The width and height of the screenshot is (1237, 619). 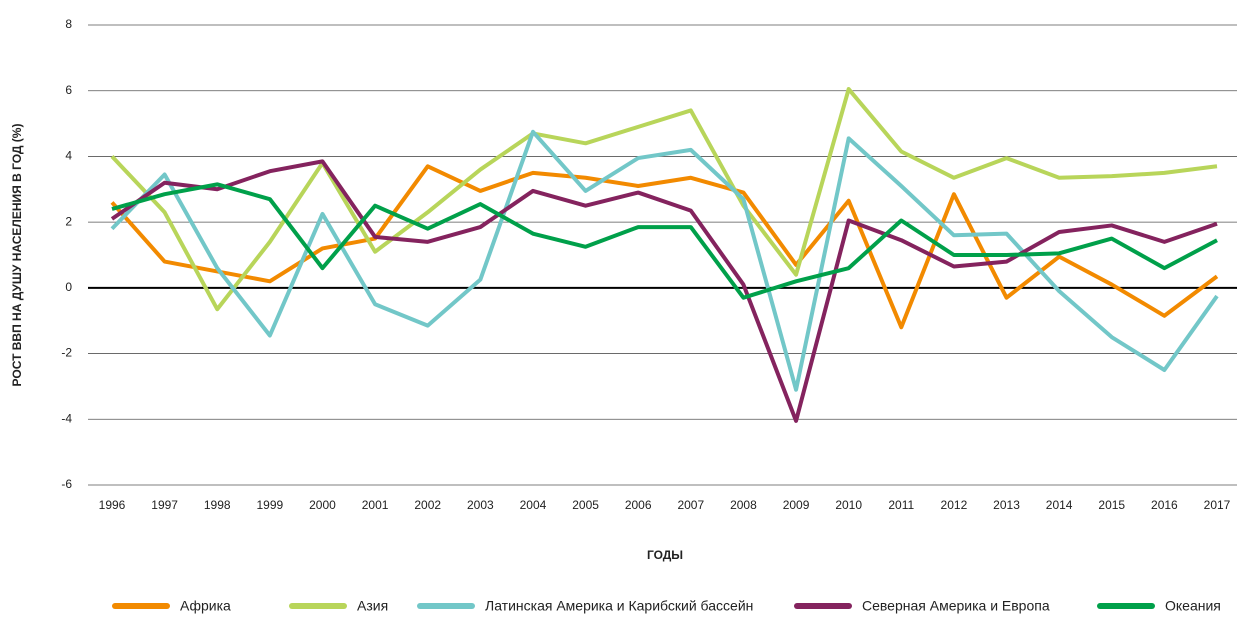 I want to click on x-tick-label: 2005, so click(x=585, y=505).